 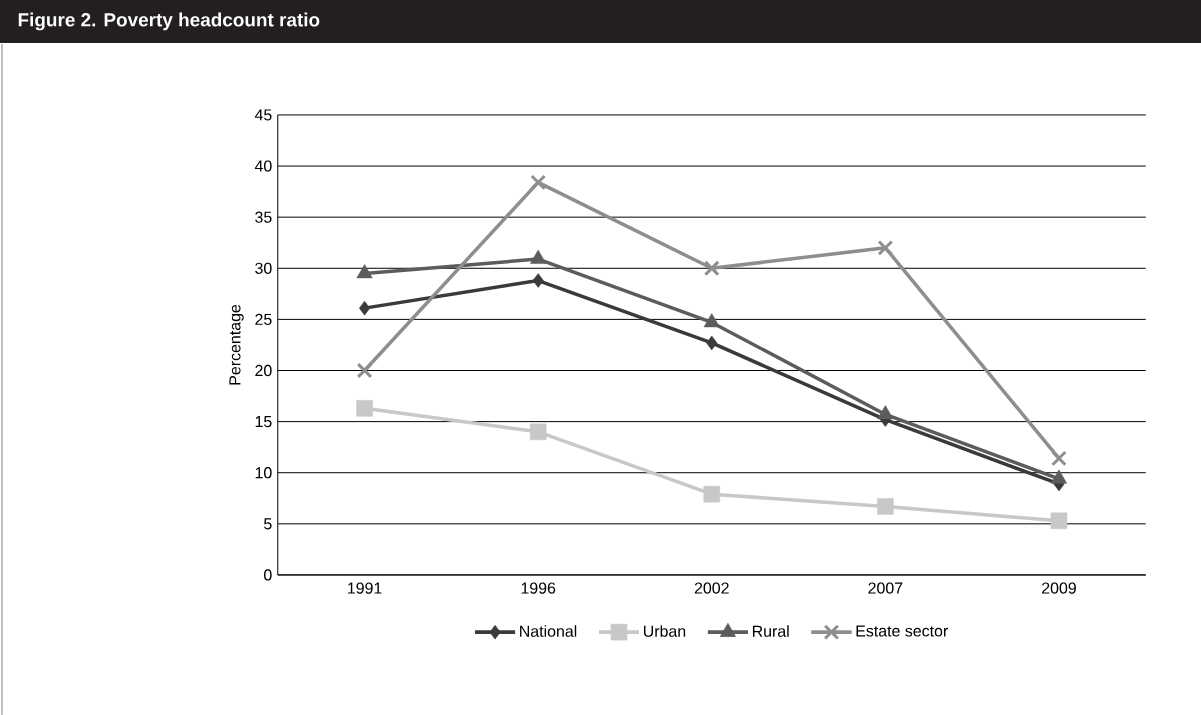 I want to click on y-tick-label: 30, so click(x=263, y=268).